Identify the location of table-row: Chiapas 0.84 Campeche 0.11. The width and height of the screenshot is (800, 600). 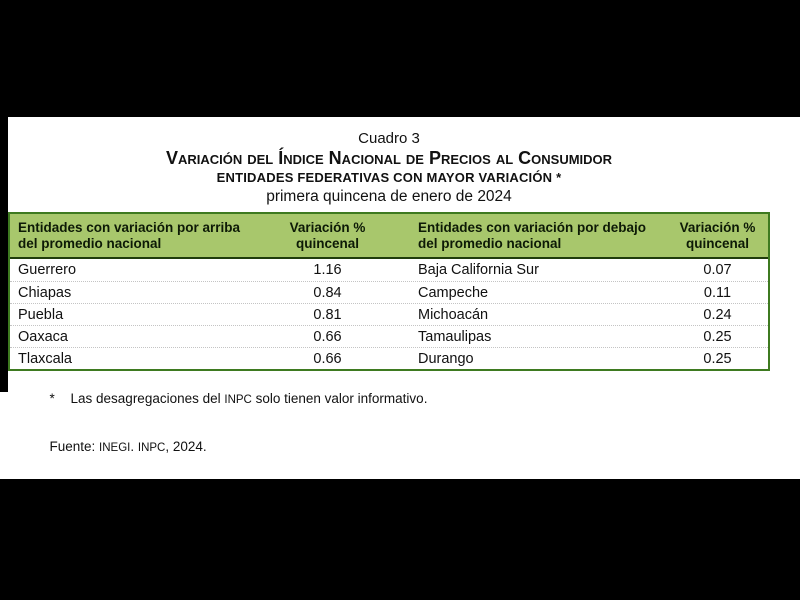
(389, 292).